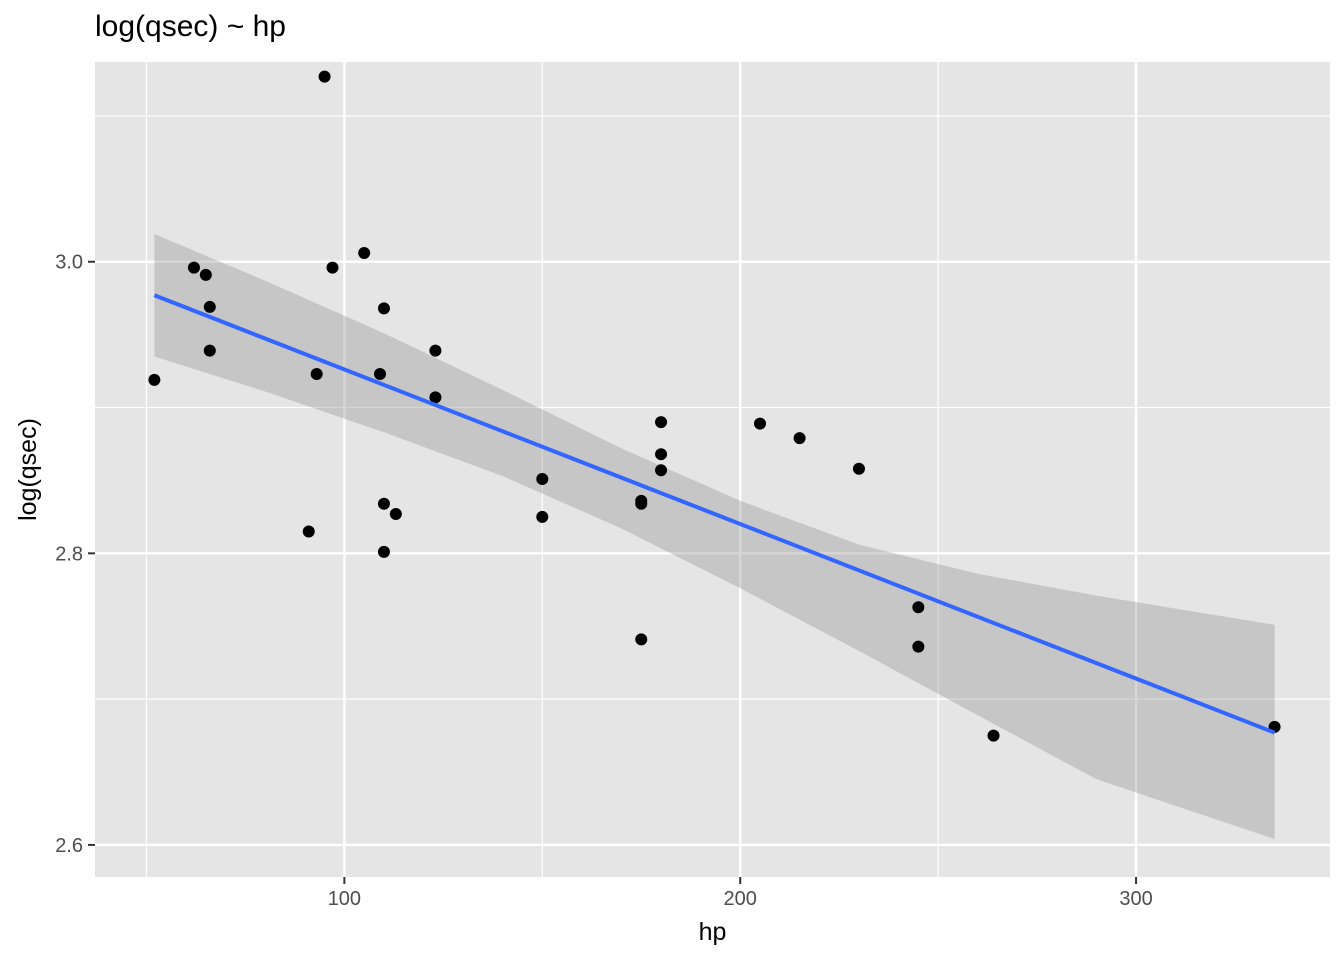 The height and width of the screenshot is (960, 1344). I want to click on y-tick-label: 2.6, so click(69, 846).